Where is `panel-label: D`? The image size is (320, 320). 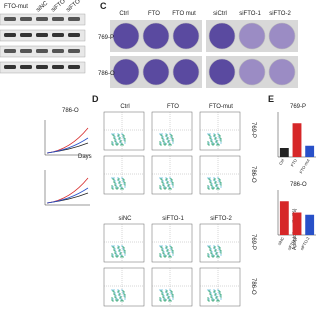
panel-label: D is located at coordinates (95, 99).